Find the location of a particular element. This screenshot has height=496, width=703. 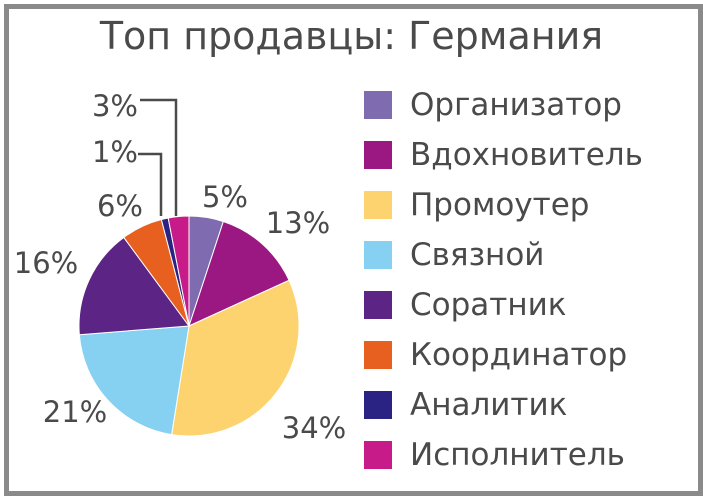

legend-item-liaison: Связной is located at coordinates (503, 255).